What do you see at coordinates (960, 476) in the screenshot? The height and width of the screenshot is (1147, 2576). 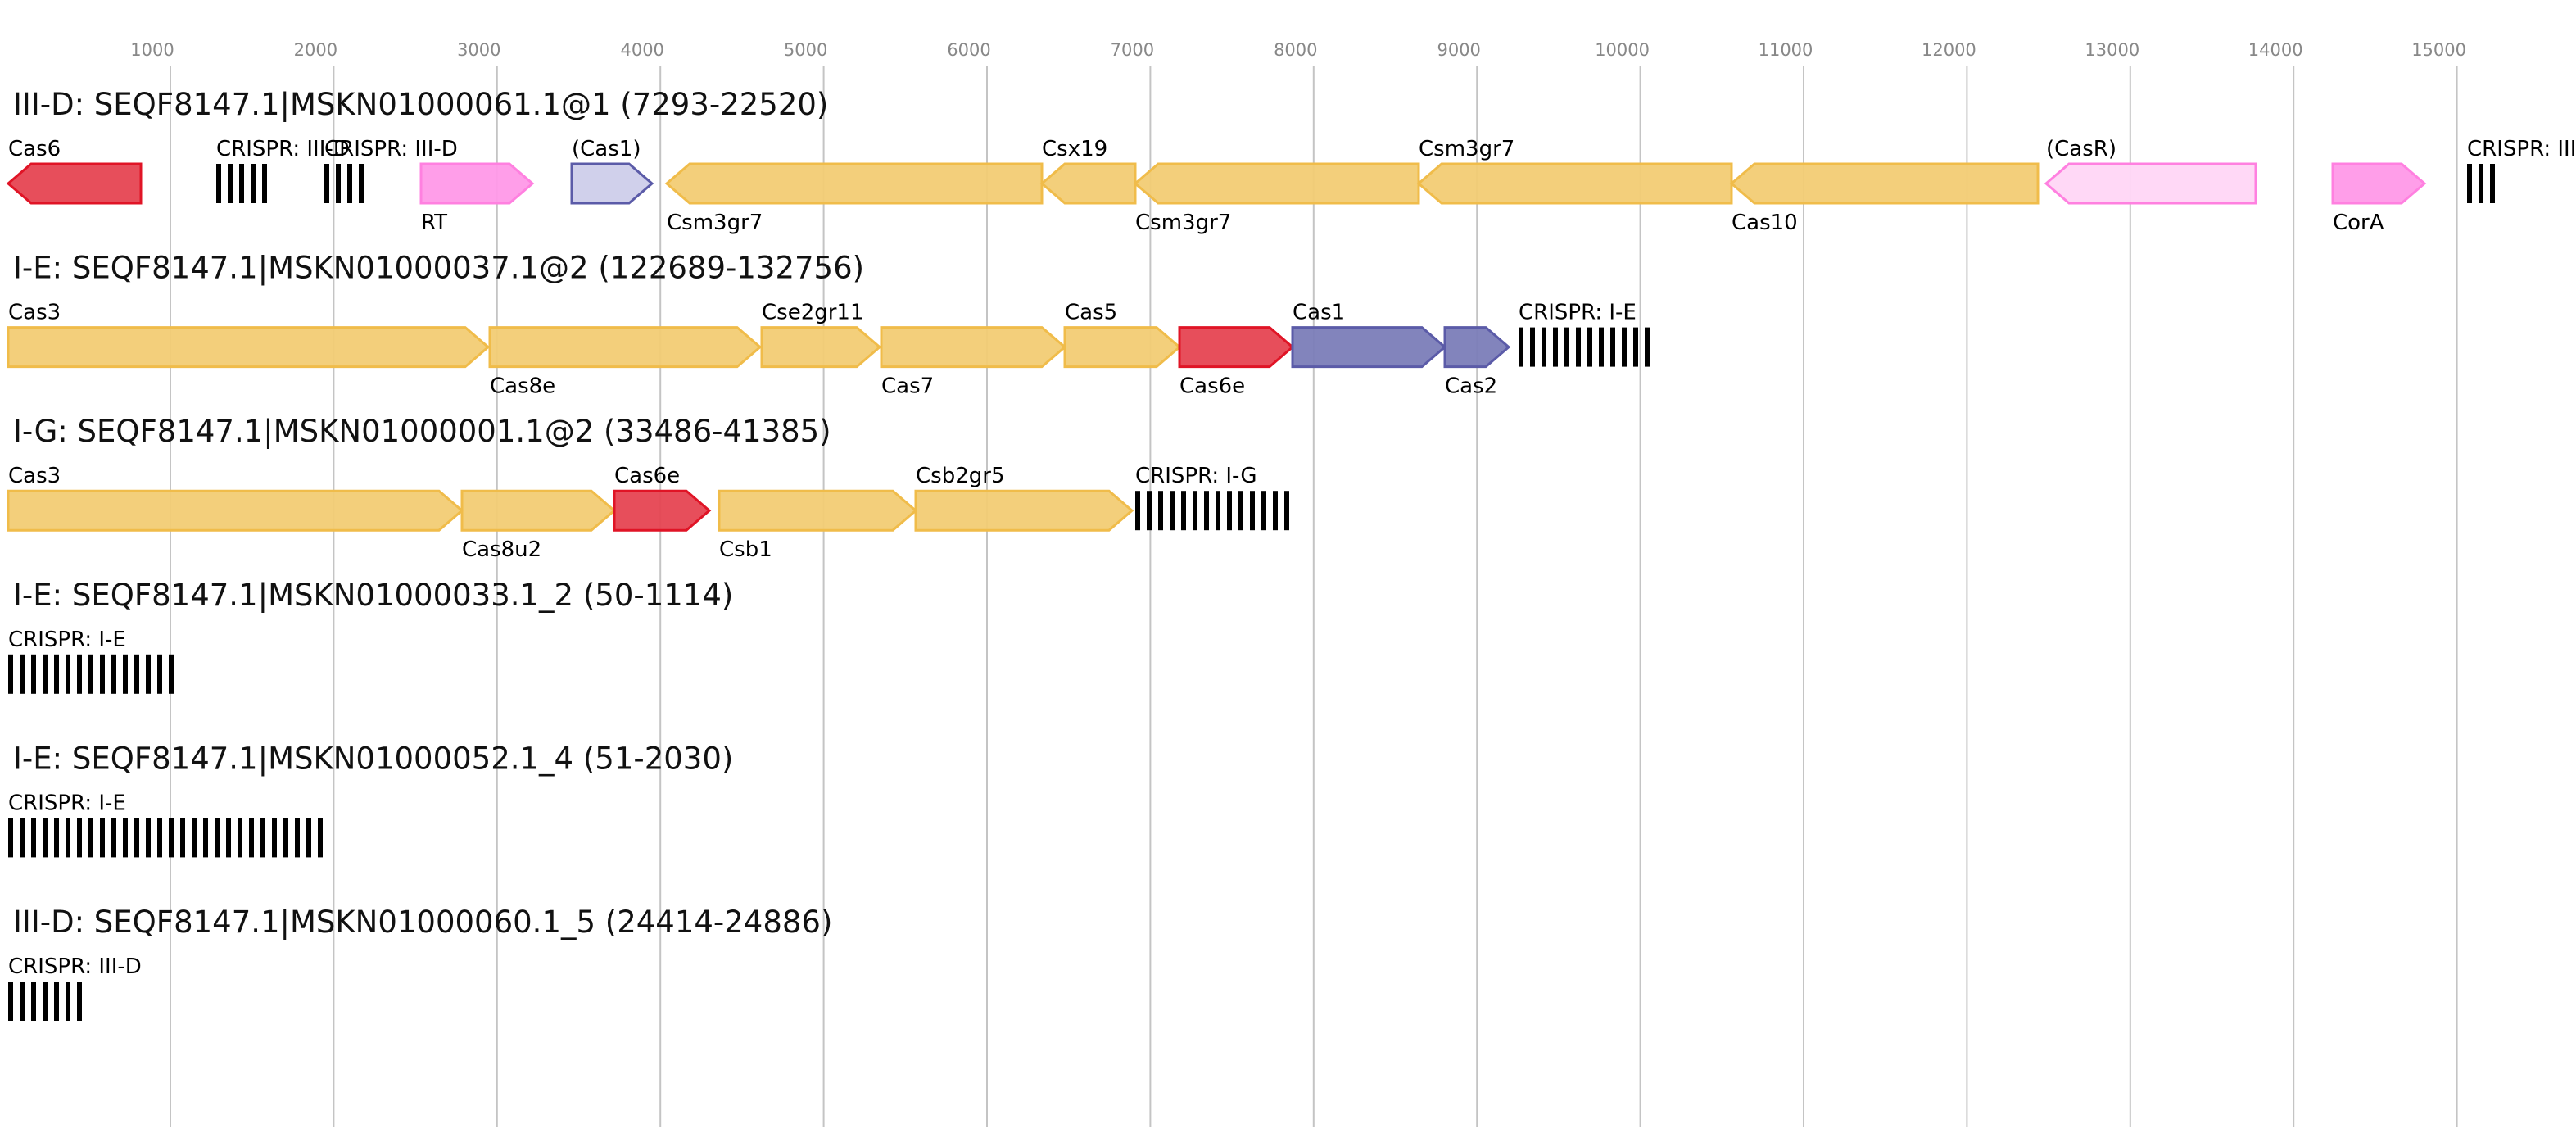 I see `gene-label: Csb2gr5` at bounding box center [960, 476].